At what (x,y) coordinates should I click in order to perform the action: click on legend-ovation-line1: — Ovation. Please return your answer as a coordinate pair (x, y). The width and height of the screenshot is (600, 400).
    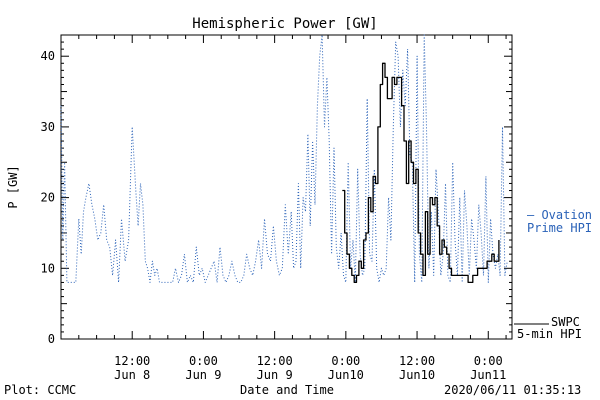
    Looking at the image, I should click on (559, 215).